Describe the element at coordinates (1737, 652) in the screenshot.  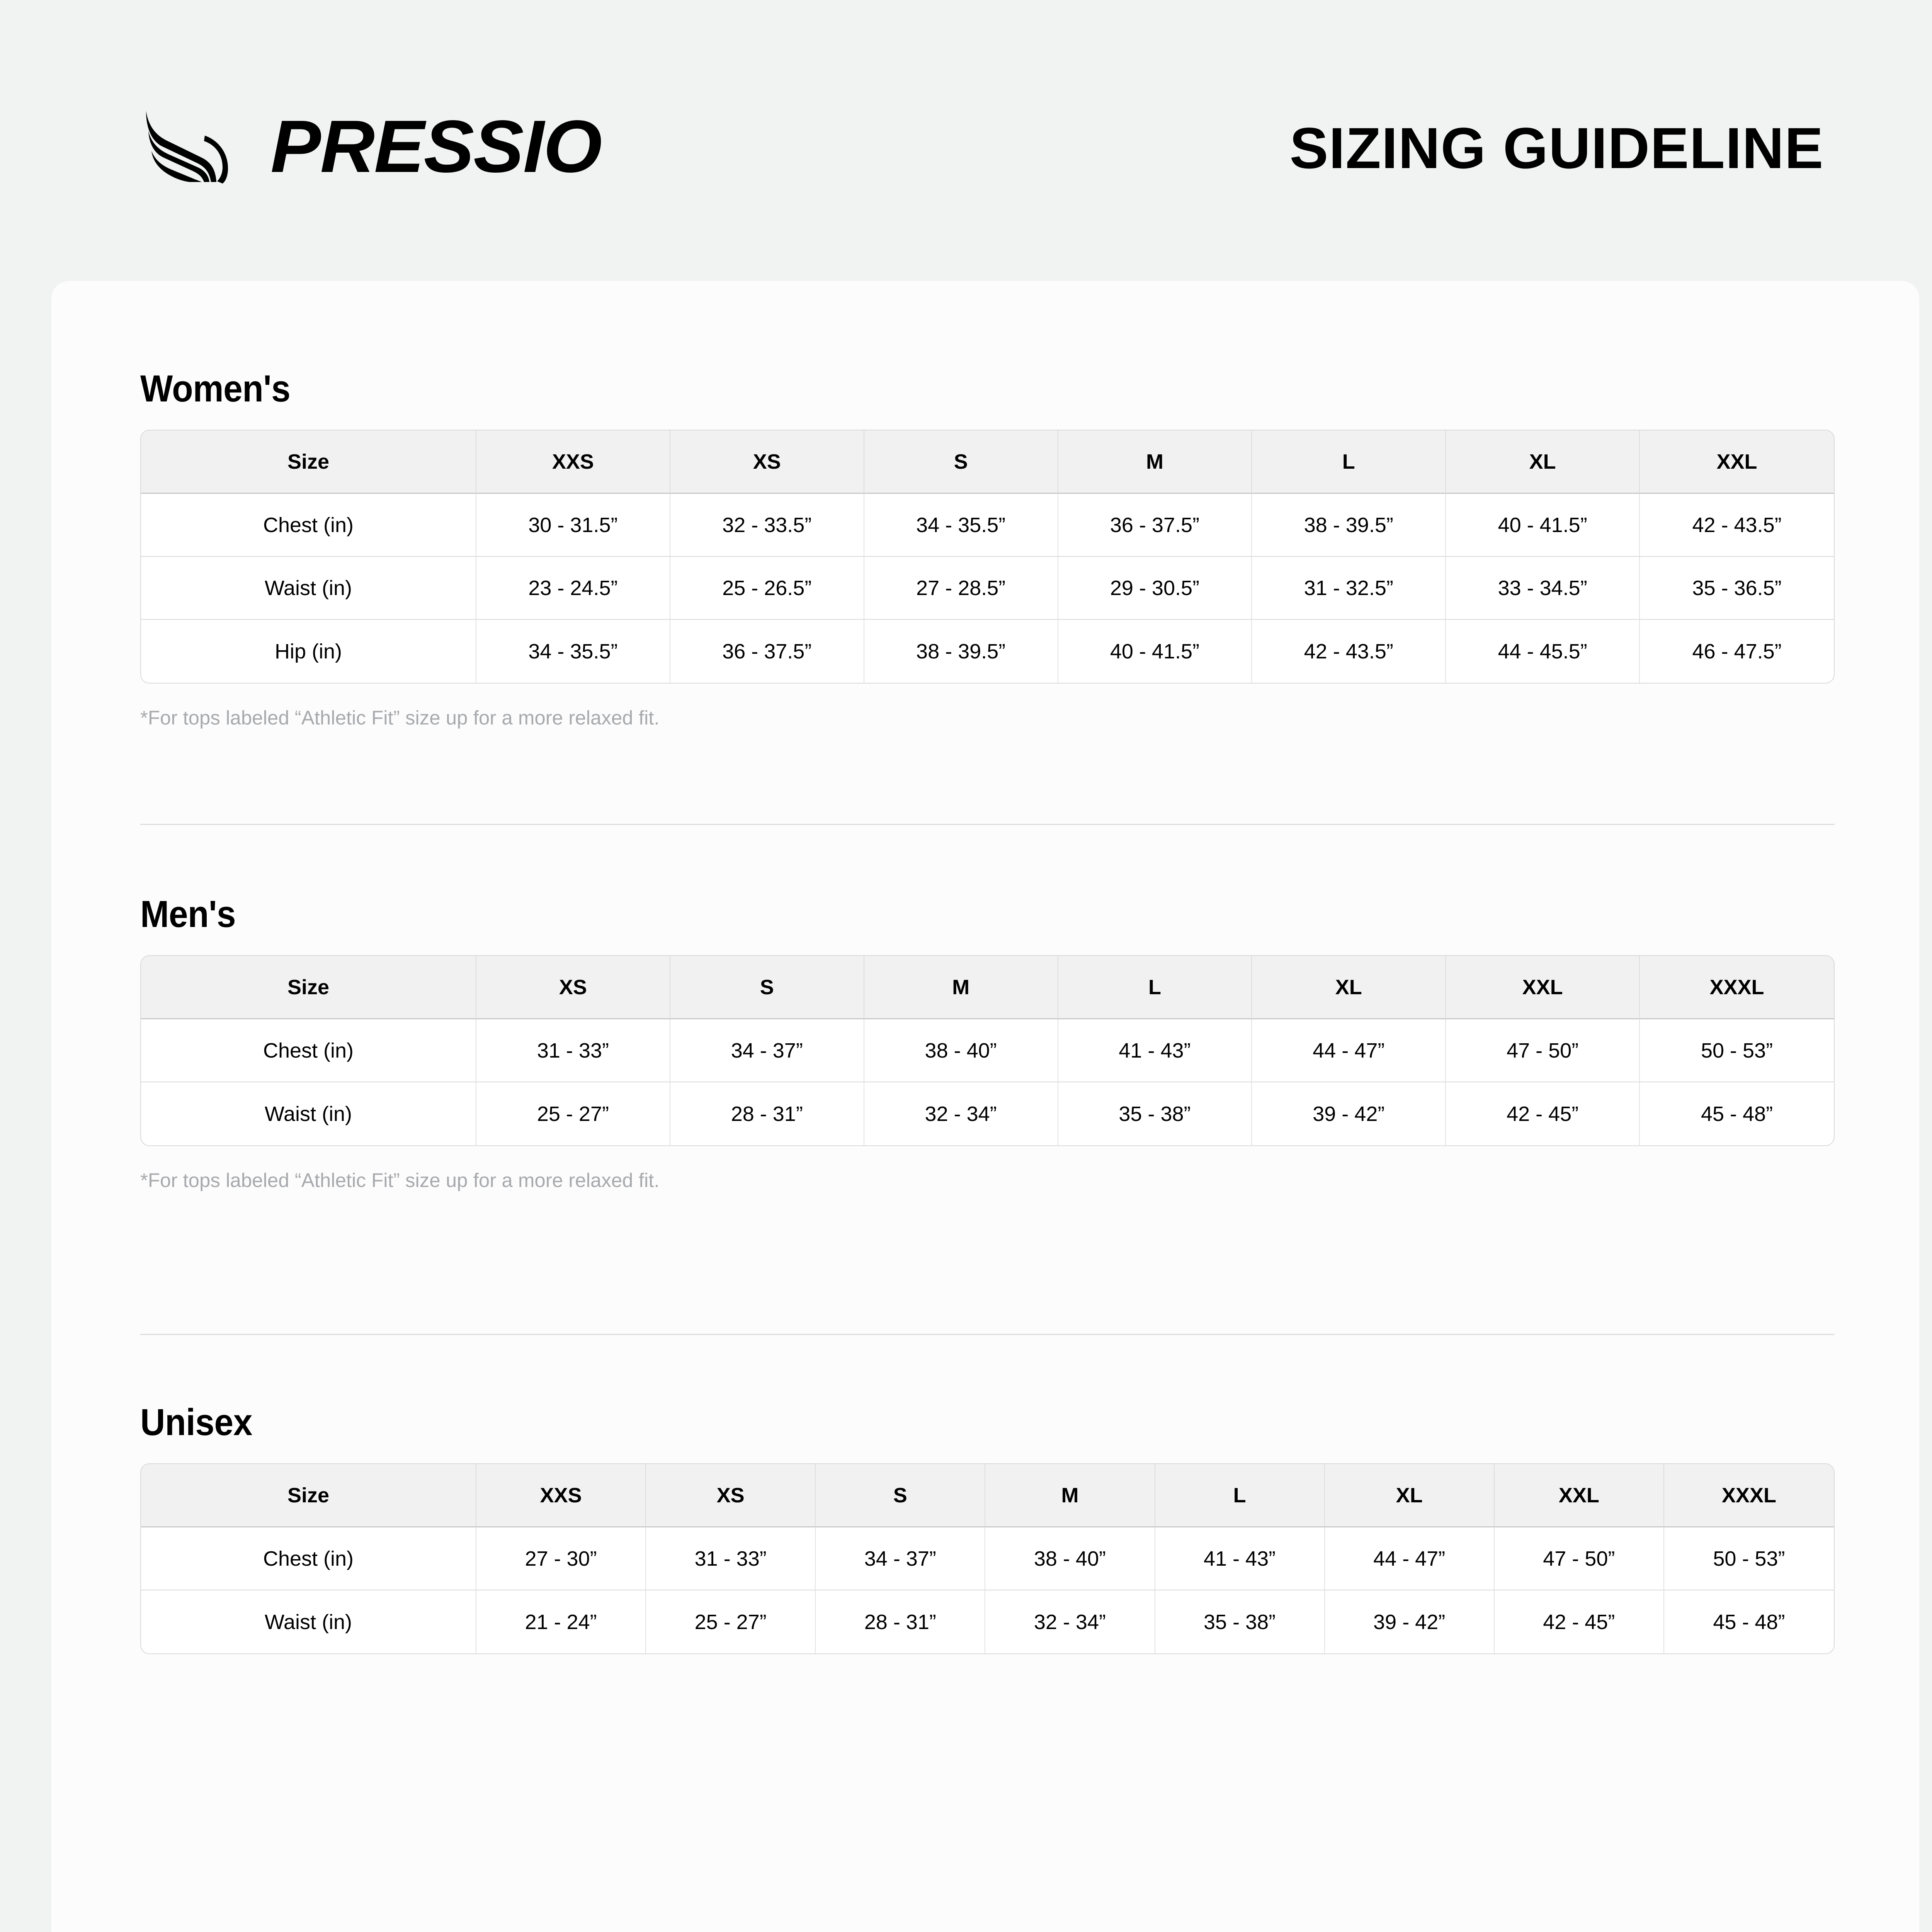
I see `measurement-cell: 46 - 47.5”` at that location.